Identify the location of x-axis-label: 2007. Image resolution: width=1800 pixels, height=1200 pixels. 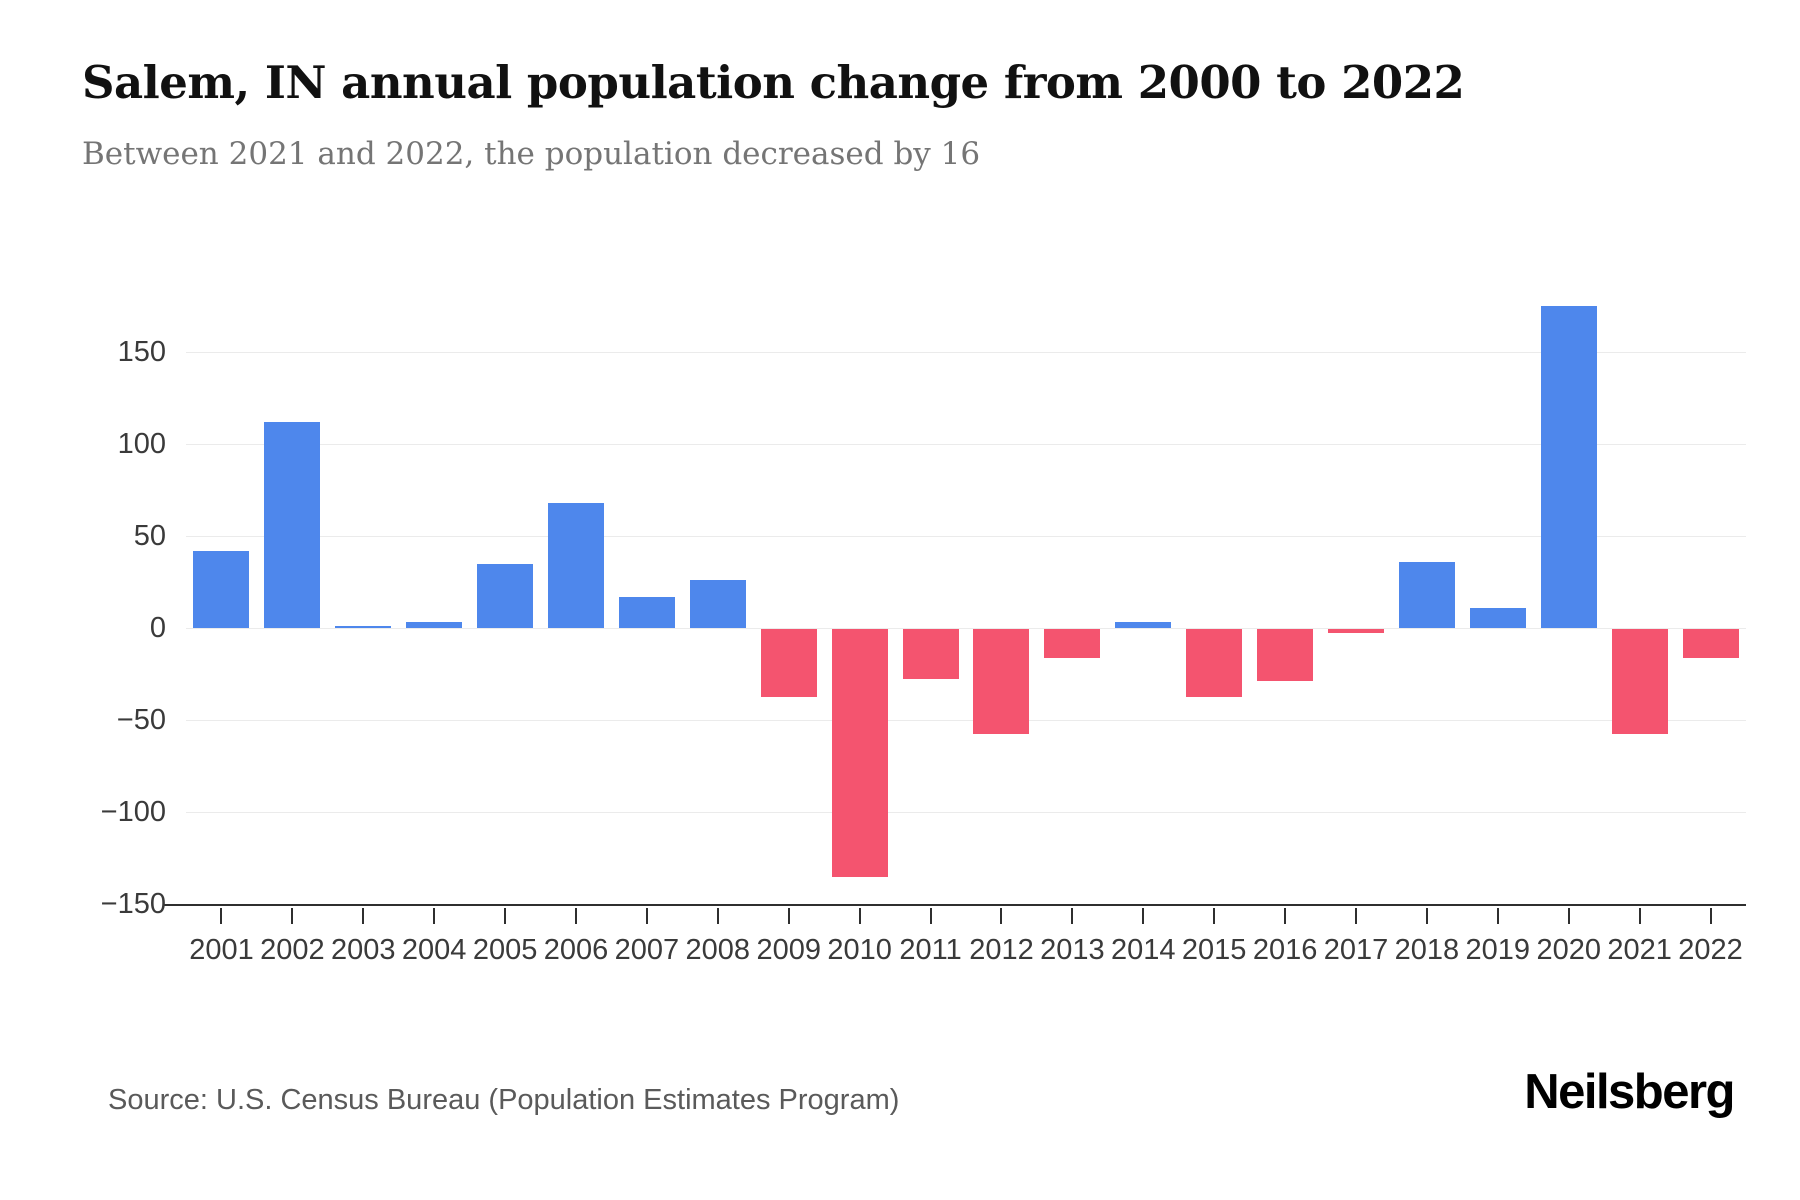
(647, 950).